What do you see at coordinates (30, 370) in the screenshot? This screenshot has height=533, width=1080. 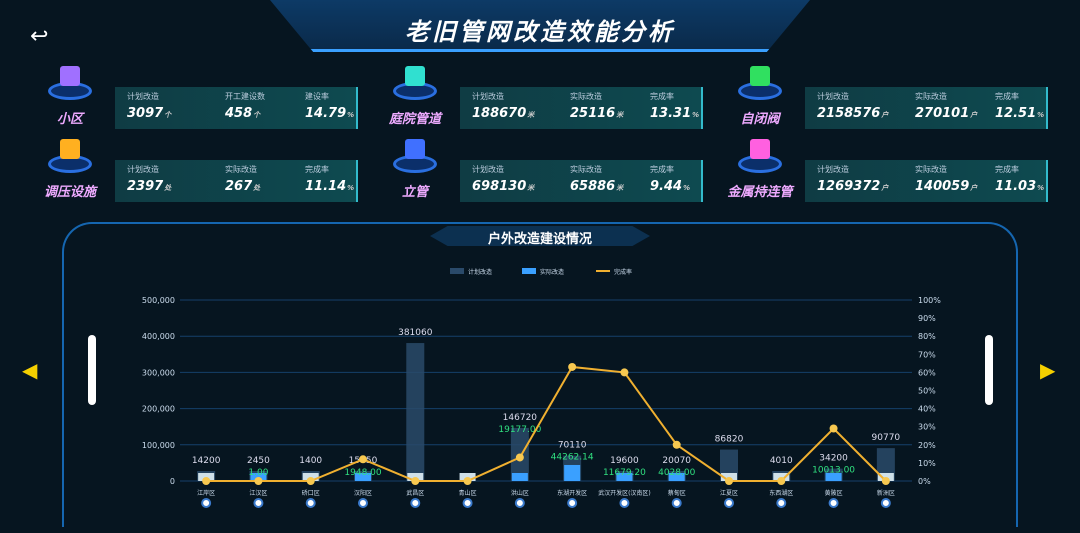 I see `prev-arrow-icon: ◀` at bounding box center [30, 370].